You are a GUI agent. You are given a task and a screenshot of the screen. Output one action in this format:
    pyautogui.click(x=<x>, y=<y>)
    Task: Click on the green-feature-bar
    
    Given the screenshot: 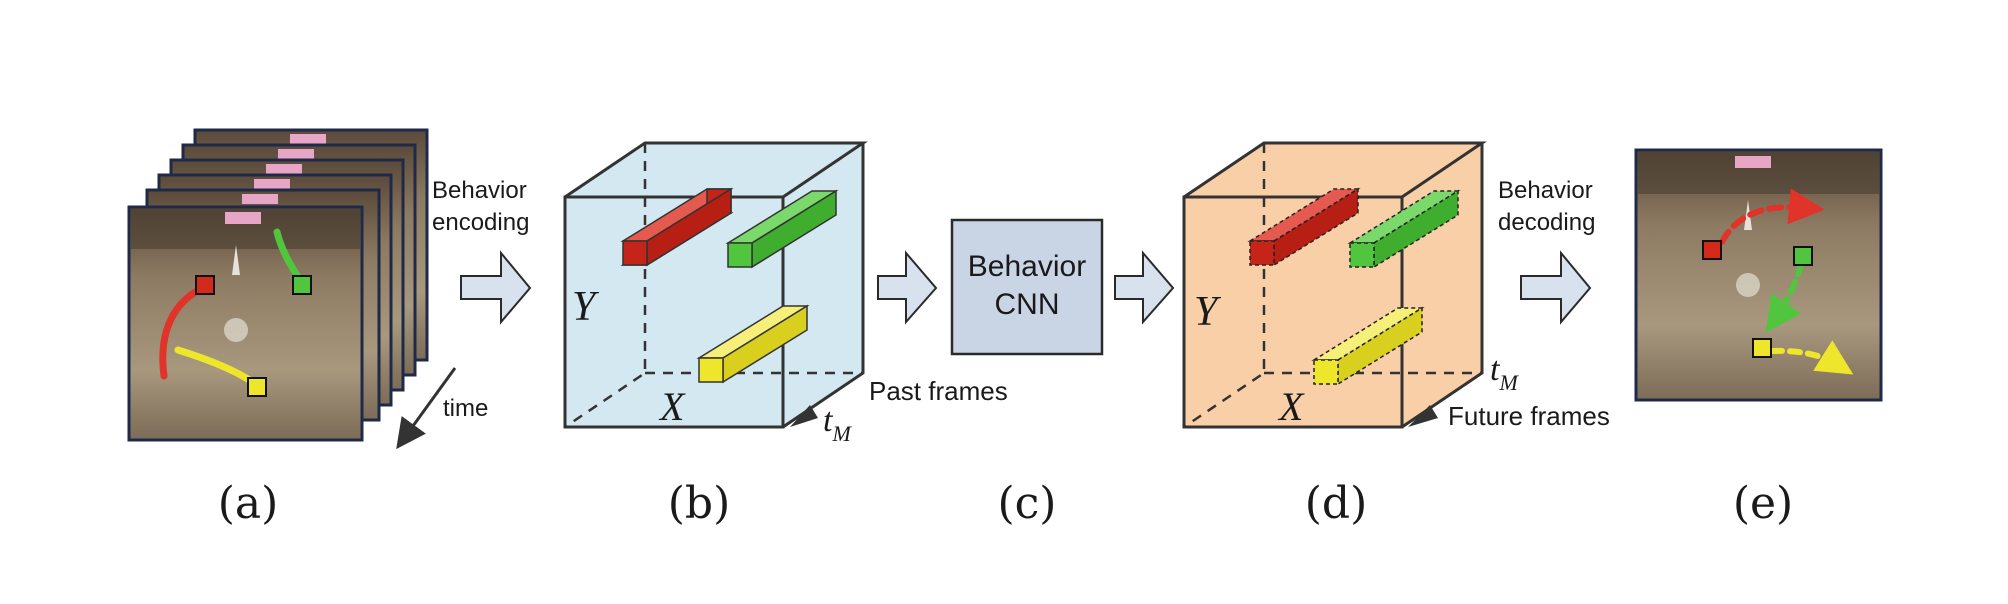 What is the action you would take?
    pyautogui.click(x=782, y=229)
    